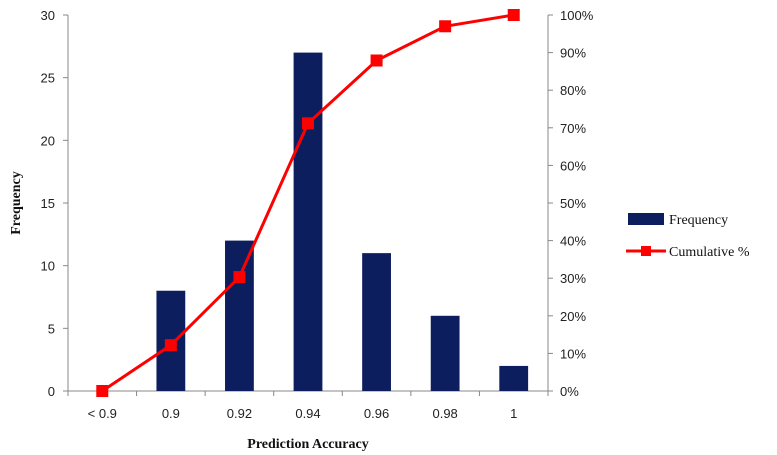  I want to click on y-tick-label-left: 25, so click(48, 78).